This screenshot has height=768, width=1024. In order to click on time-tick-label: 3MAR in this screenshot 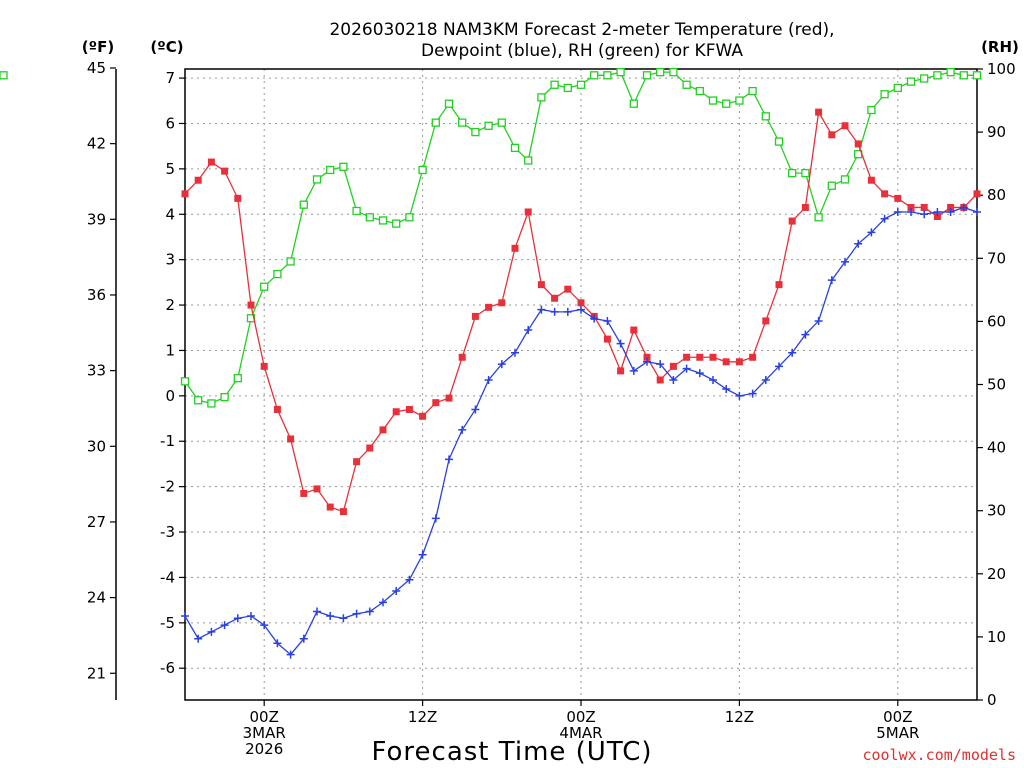, I will do `click(264, 733)`.